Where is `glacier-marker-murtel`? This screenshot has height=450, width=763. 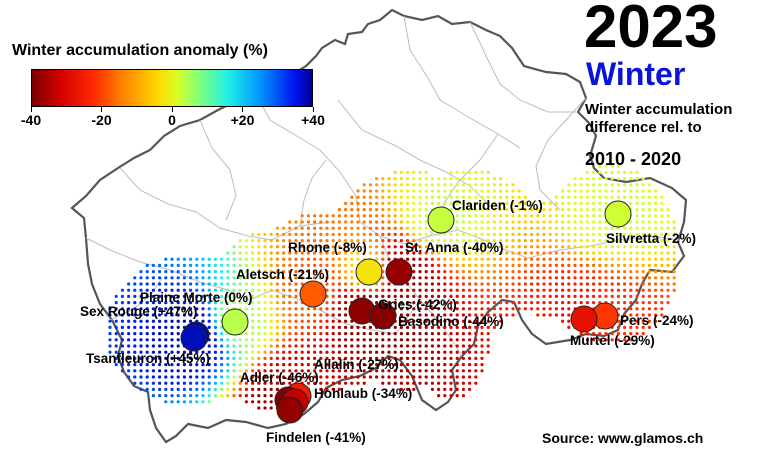
glacier-marker-murtel is located at coordinates (584, 319).